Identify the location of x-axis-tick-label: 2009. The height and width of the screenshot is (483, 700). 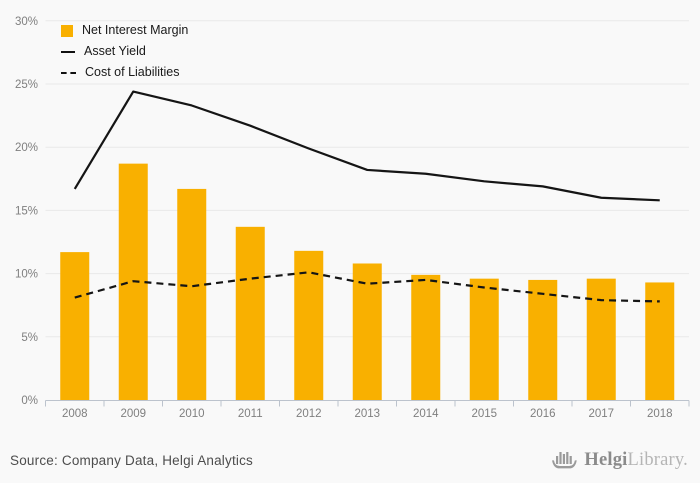
(133, 414).